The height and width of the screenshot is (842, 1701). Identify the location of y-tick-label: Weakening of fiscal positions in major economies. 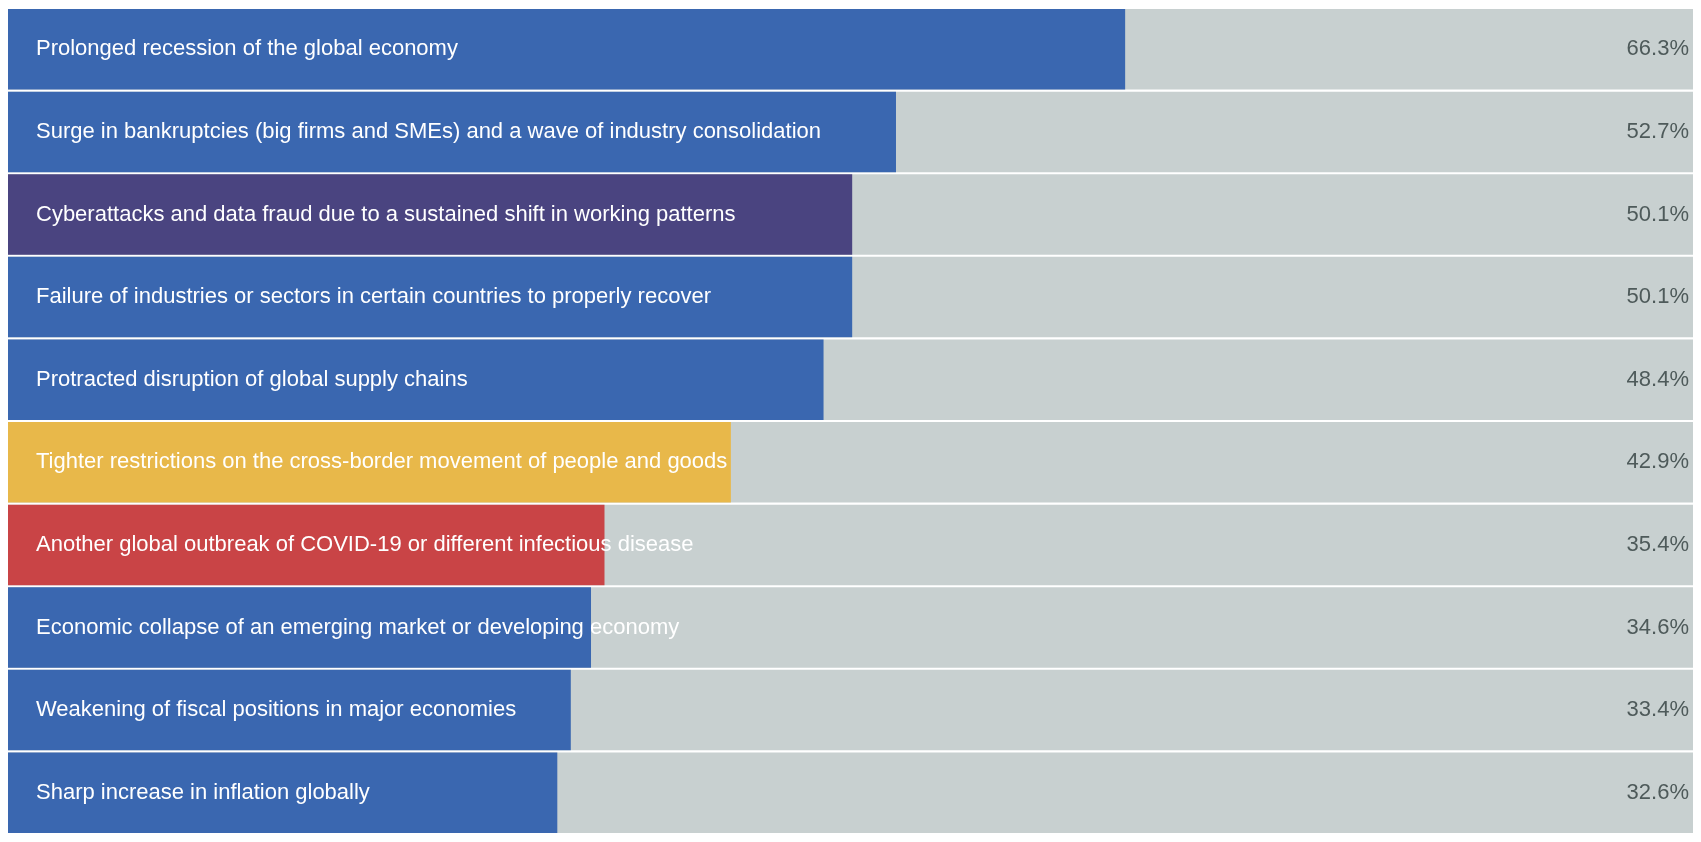
(276, 709).